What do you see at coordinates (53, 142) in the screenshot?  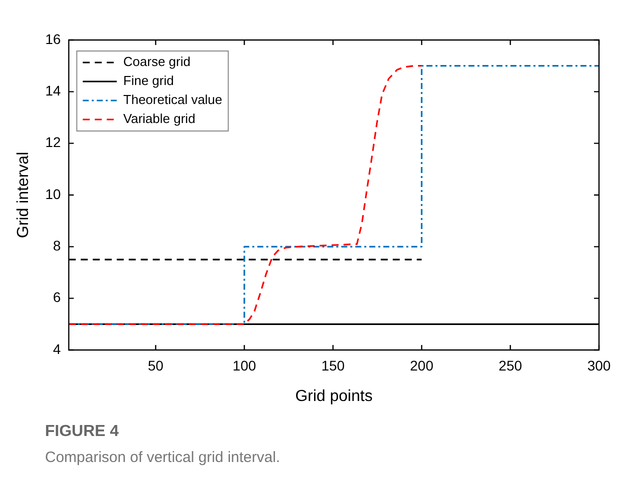 I see `y-tick-label: 12` at bounding box center [53, 142].